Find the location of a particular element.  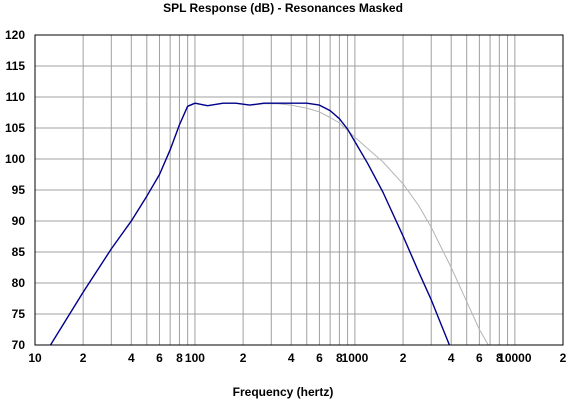

y-tick-label: 80 is located at coordinates (19, 283).